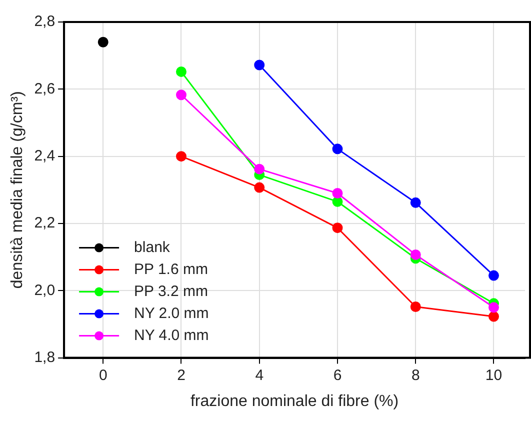  I want to click on x-tick-label: 0, so click(103, 375).